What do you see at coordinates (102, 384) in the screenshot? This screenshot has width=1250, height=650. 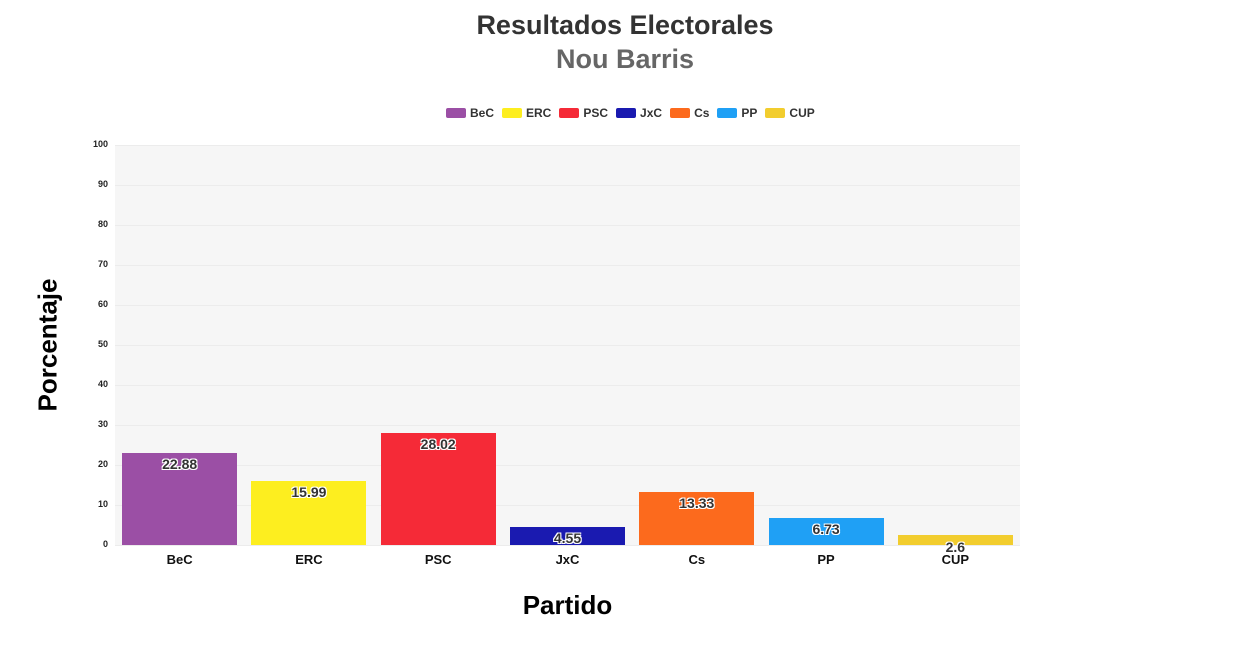 I see `y-tick-label: 40` at bounding box center [102, 384].